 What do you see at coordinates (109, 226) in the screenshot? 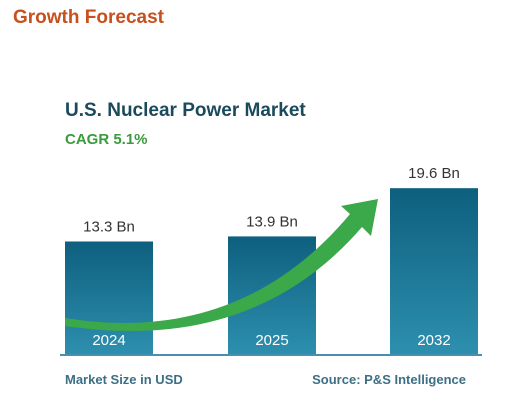
I see `value-label-2024: 13.3 Bn` at bounding box center [109, 226].